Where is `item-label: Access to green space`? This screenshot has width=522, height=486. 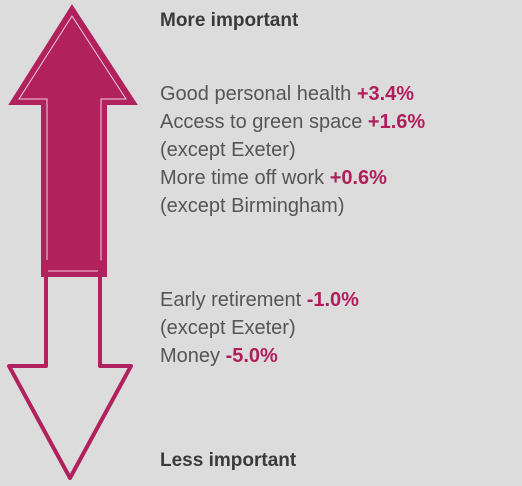
item-label: Access to green space is located at coordinates (261, 122).